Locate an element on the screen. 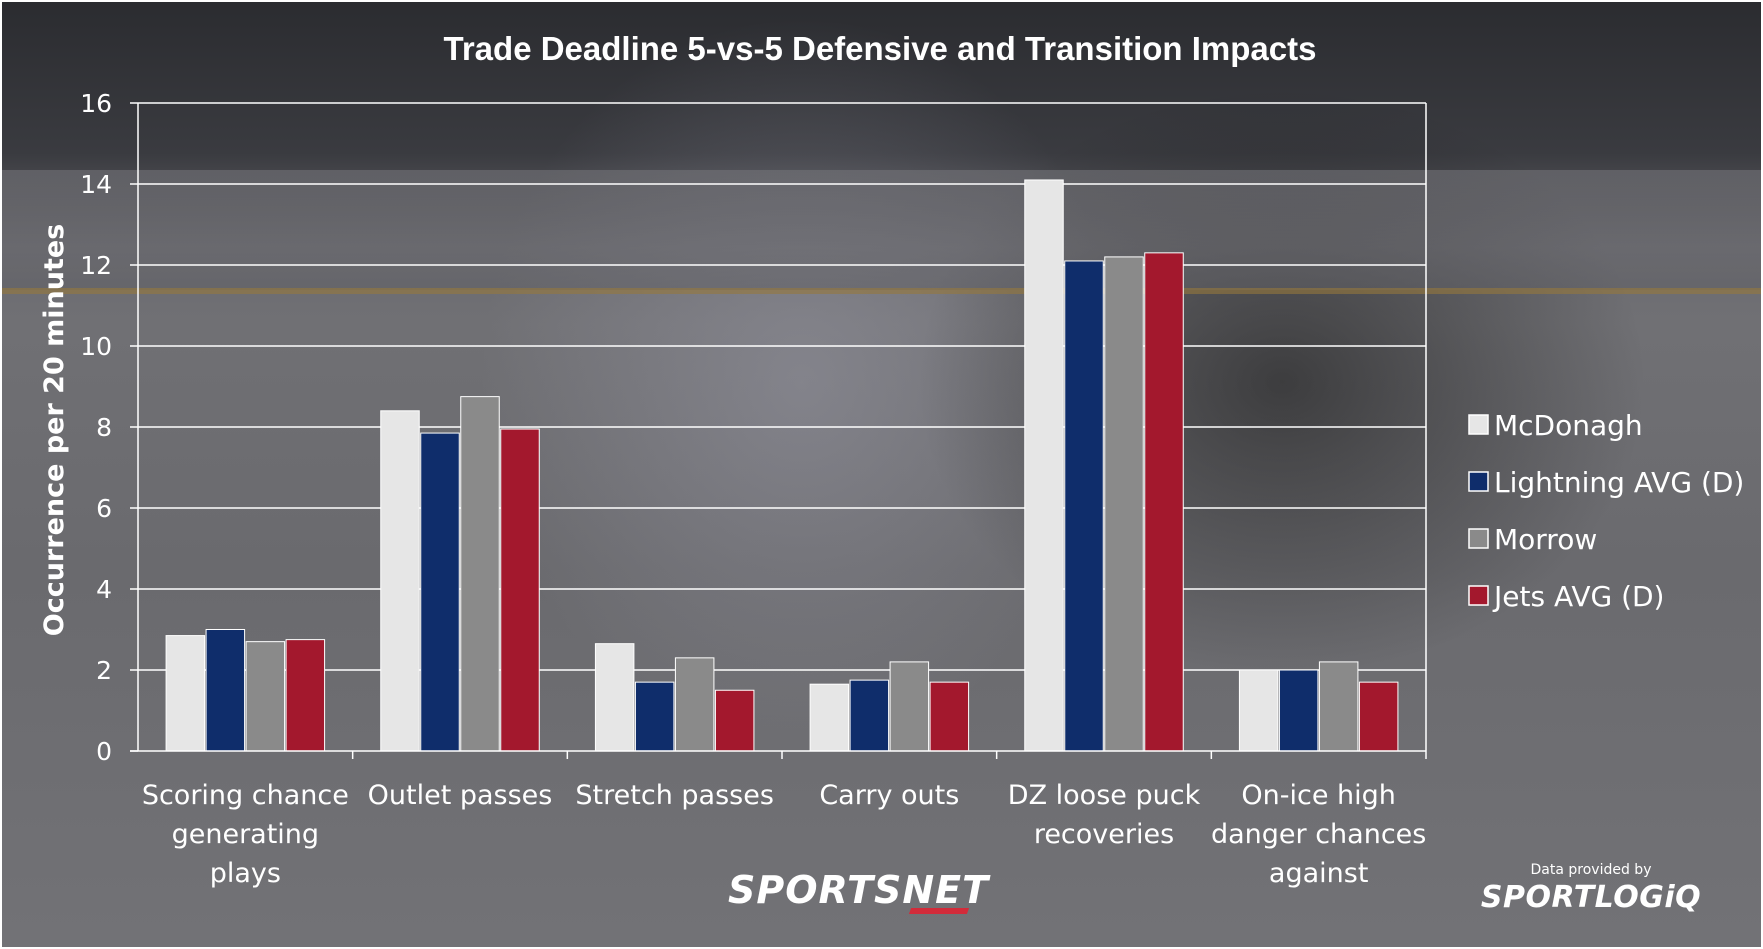  credit-caption: Data provided by is located at coordinates (1591, 870).